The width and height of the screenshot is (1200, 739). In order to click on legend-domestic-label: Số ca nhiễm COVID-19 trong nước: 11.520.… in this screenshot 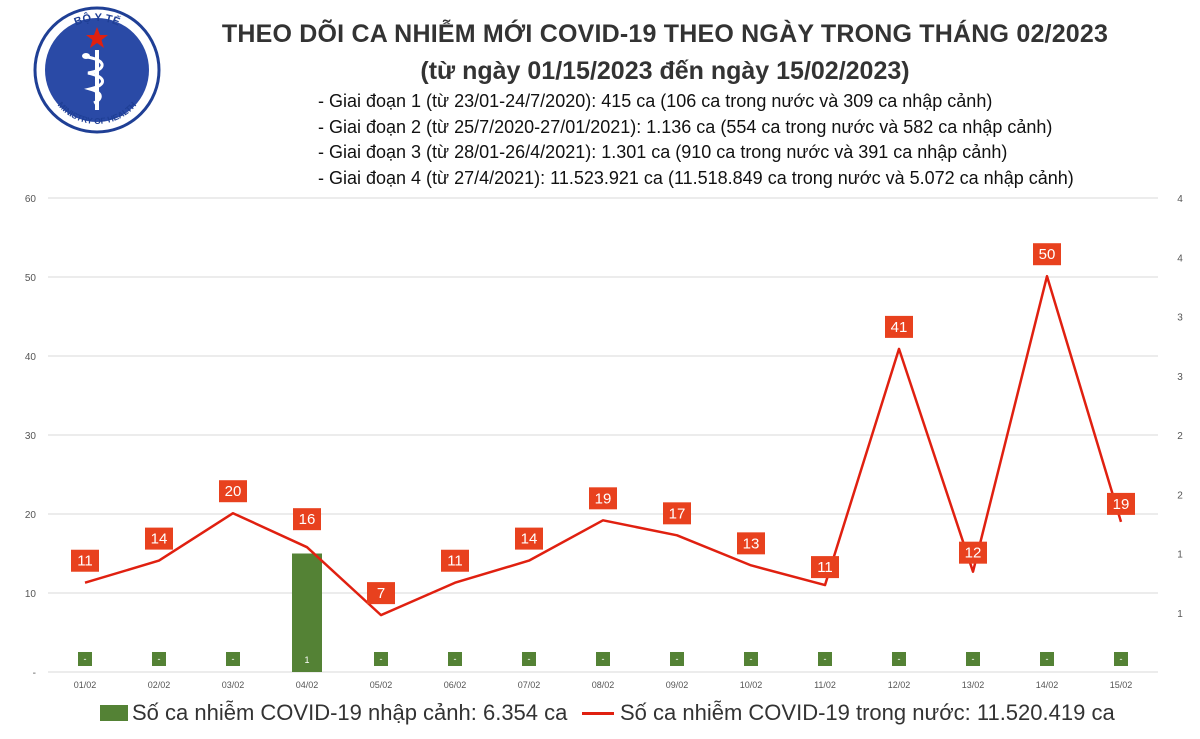, I will do `click(867, 712)`.